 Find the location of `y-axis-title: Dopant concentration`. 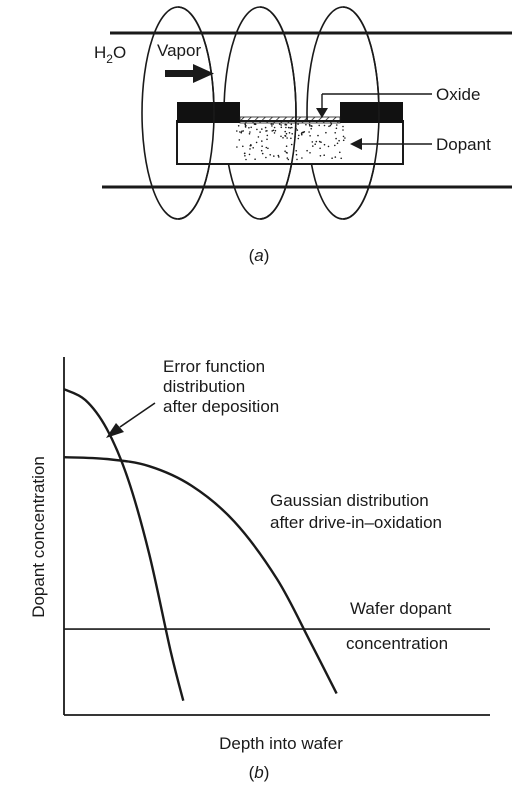

y-axis-title: Dopant concentration is located at coordinates (38, 537).